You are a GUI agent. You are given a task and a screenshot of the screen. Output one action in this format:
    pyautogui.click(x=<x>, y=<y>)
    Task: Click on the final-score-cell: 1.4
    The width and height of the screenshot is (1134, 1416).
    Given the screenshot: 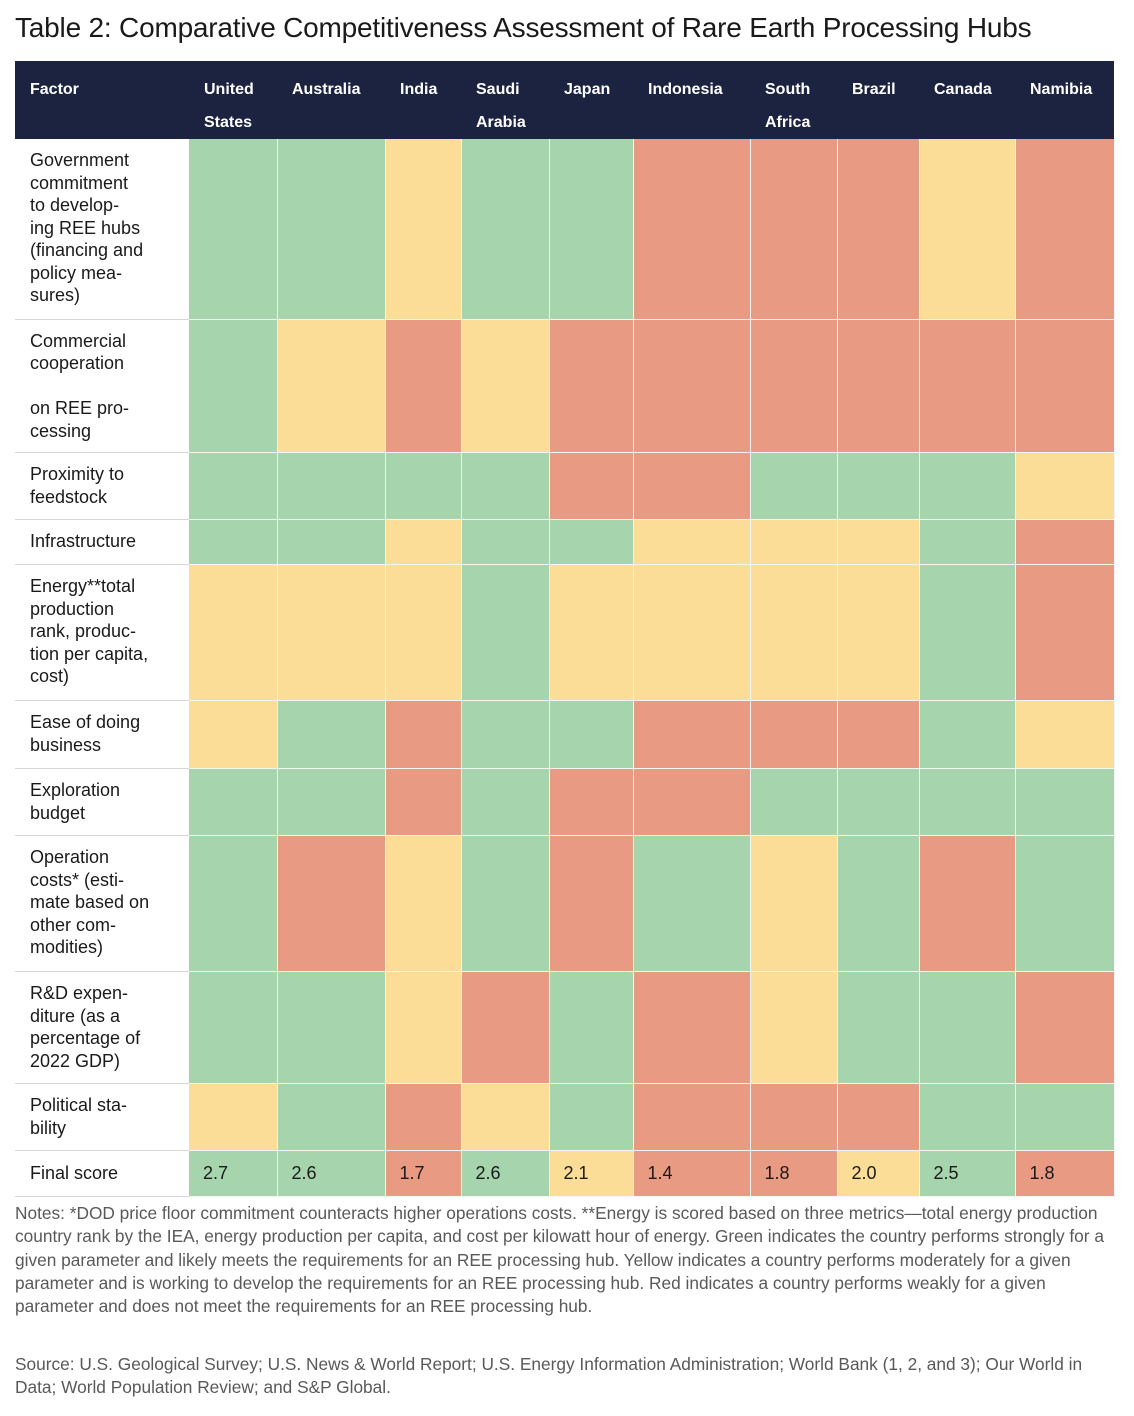 What is the action you would take?
    pyautogui.click(x=692, y=1173)
    